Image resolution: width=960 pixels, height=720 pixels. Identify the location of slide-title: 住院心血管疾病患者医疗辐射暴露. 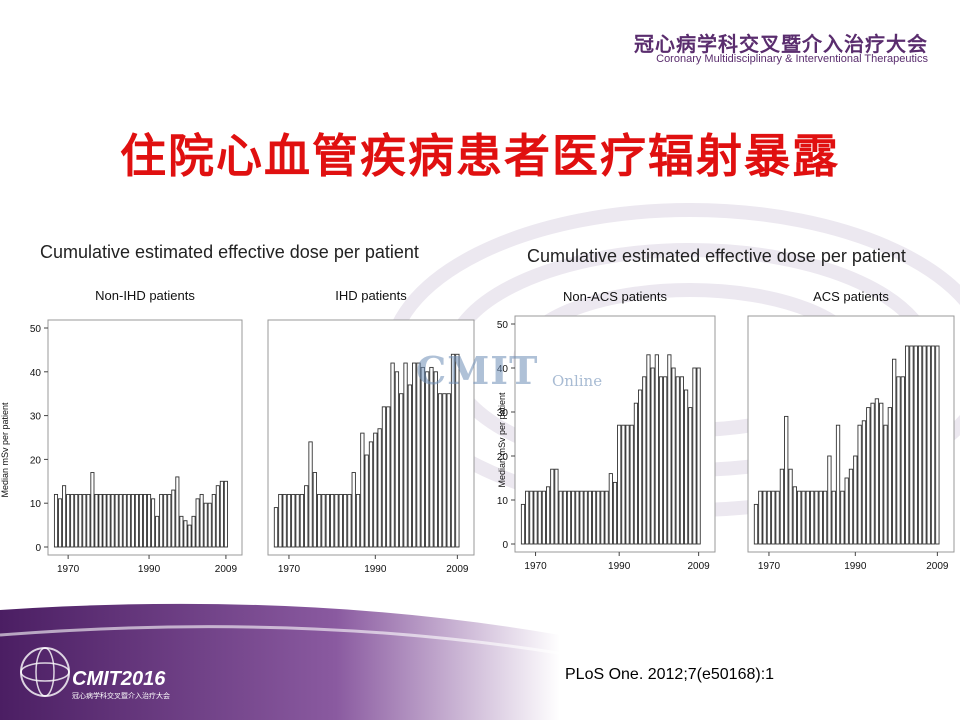
(480, 156).